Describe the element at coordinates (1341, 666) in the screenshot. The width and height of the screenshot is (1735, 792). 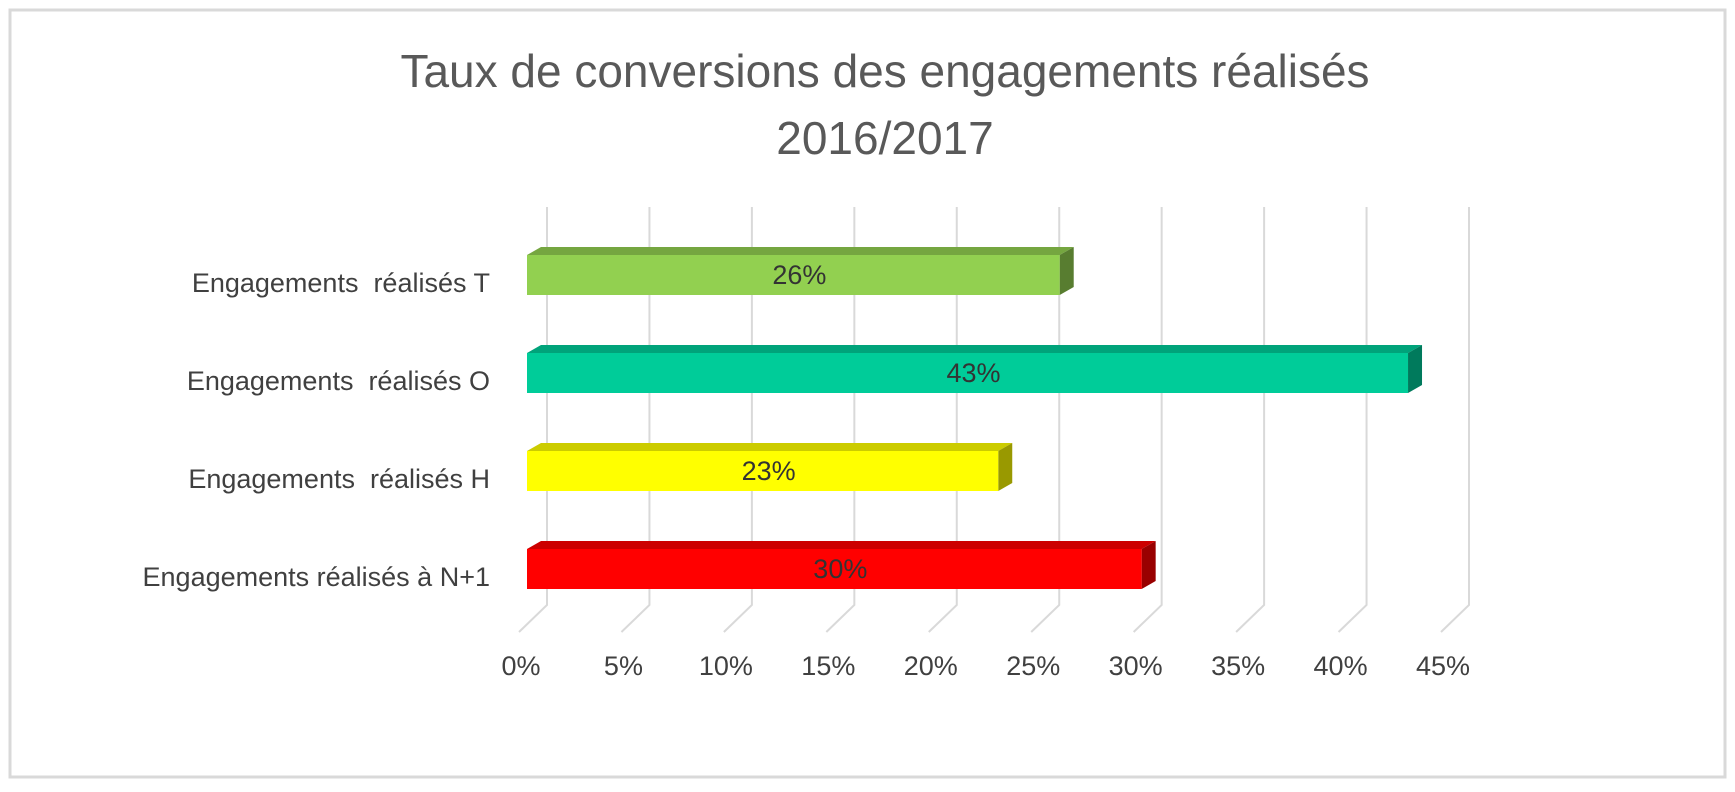
I see `x-tick-label: 40%` at that location.